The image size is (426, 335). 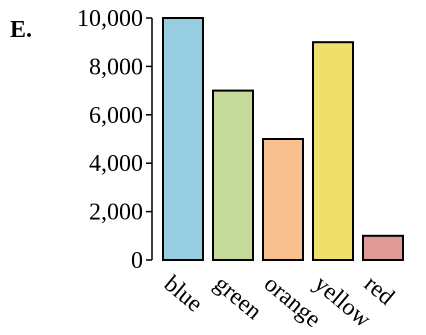 I want to click on bar-orange, so click(x=283, y=199).